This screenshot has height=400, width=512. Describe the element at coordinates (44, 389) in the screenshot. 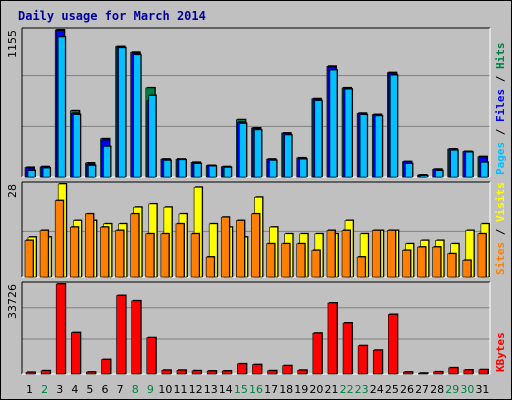

I see `x-tick-label: 2` at that location.